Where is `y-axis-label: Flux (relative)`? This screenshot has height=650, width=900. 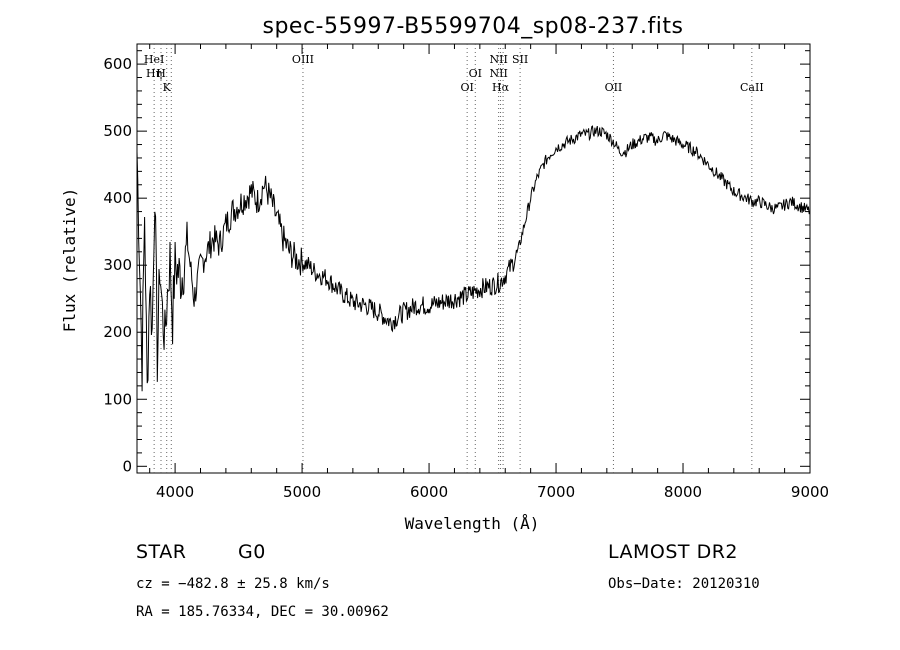 y-axis-label: Flux (relative) is located at coordinates (69, 260).